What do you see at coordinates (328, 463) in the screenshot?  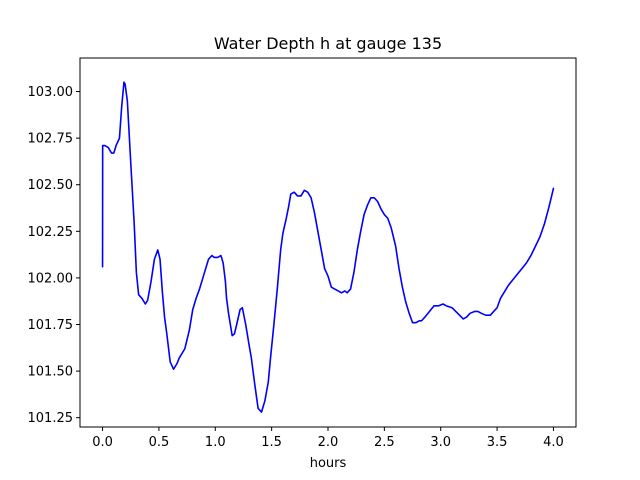 I see `x-axis-label: hours` at bounding box center [328, 463].